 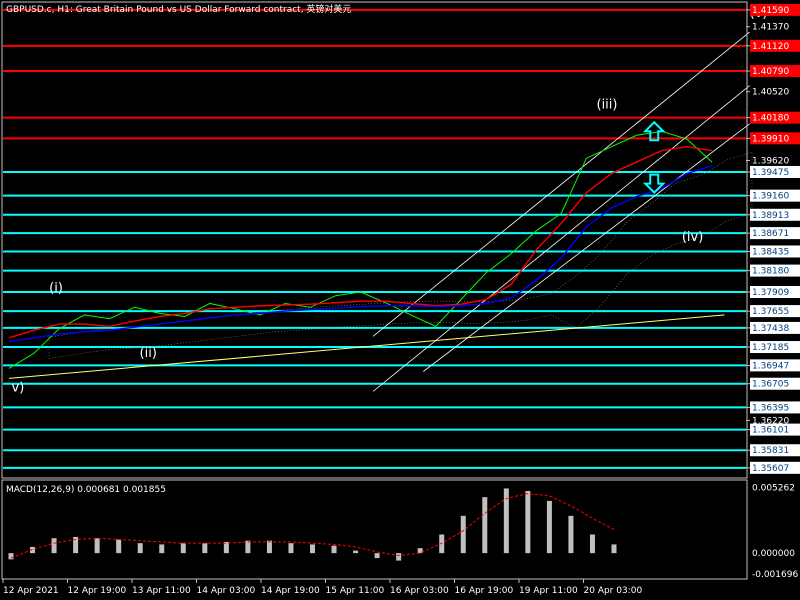 What do you see at coordinates (770, 252) in the screenshot?
I see `price-tick-label: 1.38435` at bounding box center [770, 252].